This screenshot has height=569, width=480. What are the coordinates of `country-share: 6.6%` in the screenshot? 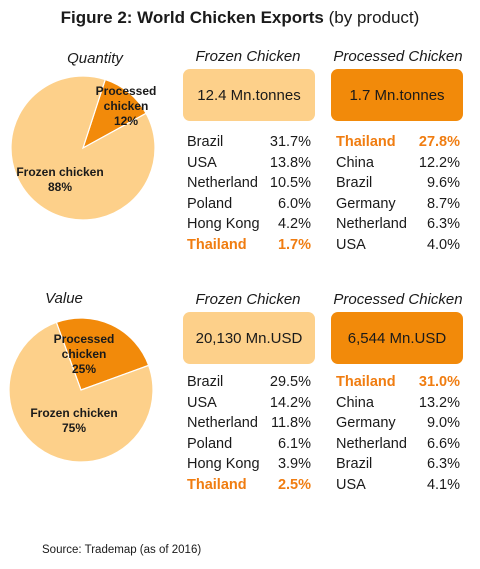 It's located at (443, 443).